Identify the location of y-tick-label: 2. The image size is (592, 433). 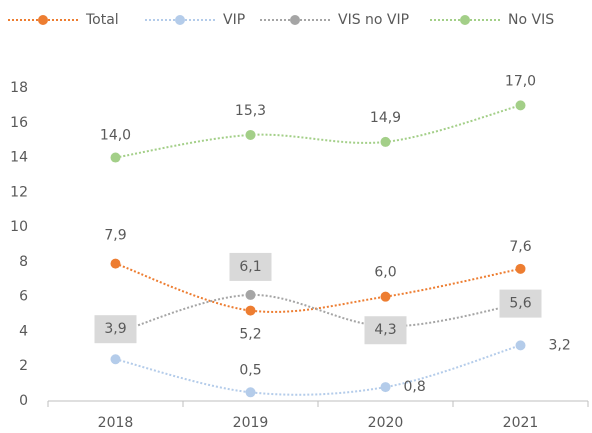
(23, 366).